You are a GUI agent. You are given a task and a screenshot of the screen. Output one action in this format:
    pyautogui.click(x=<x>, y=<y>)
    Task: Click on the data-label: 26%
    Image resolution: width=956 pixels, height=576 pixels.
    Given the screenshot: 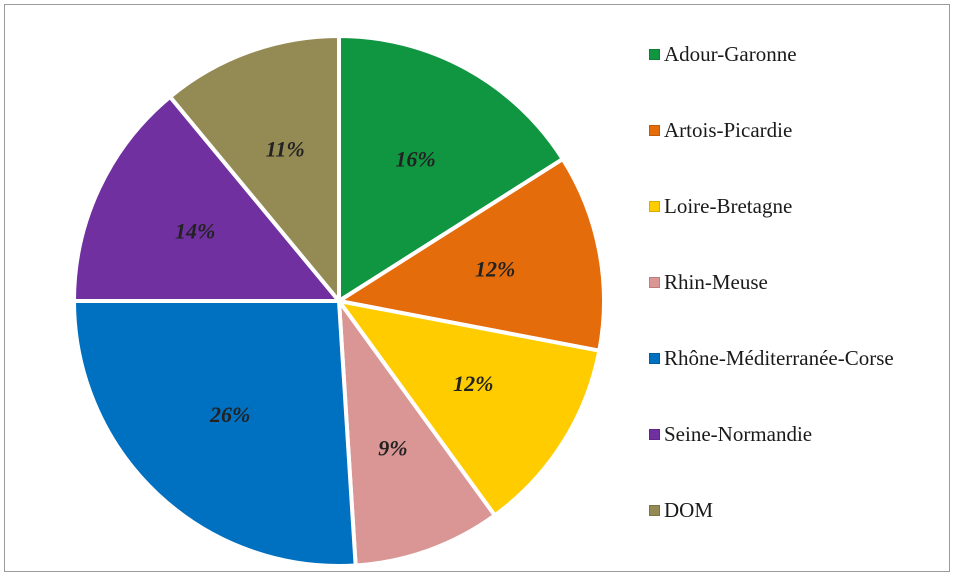 What is the action you would take?
    pyautogui.click(x=229, y=414)
    